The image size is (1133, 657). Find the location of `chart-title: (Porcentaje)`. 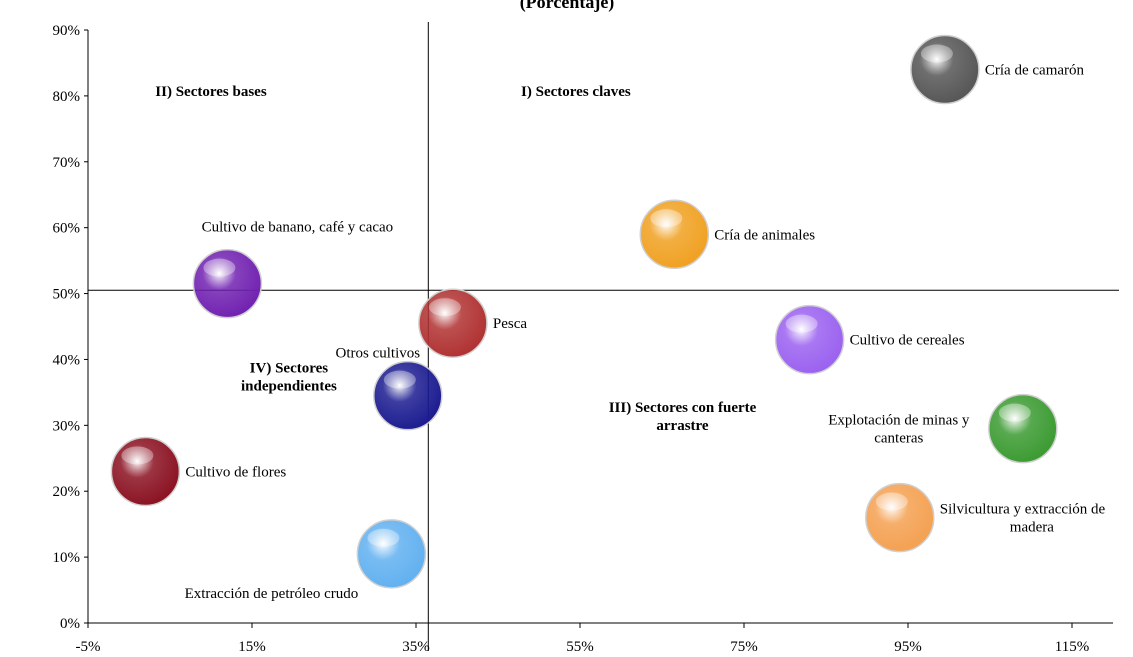

chart-title: (Porcentaje) is located at coordinates (567, 6).